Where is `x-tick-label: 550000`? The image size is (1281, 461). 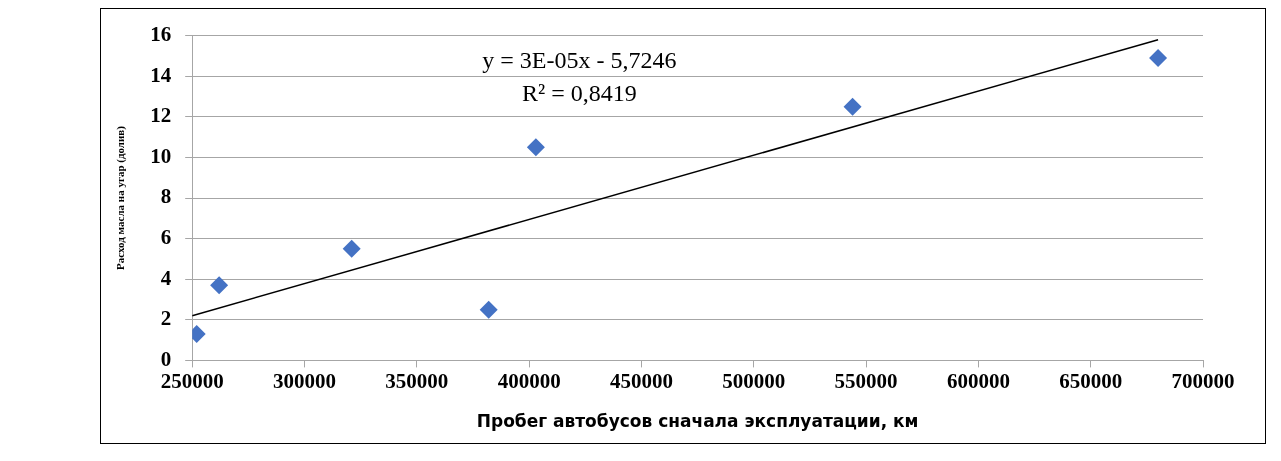
x-tick-label: 550000 is located at coordinates (866, 381).